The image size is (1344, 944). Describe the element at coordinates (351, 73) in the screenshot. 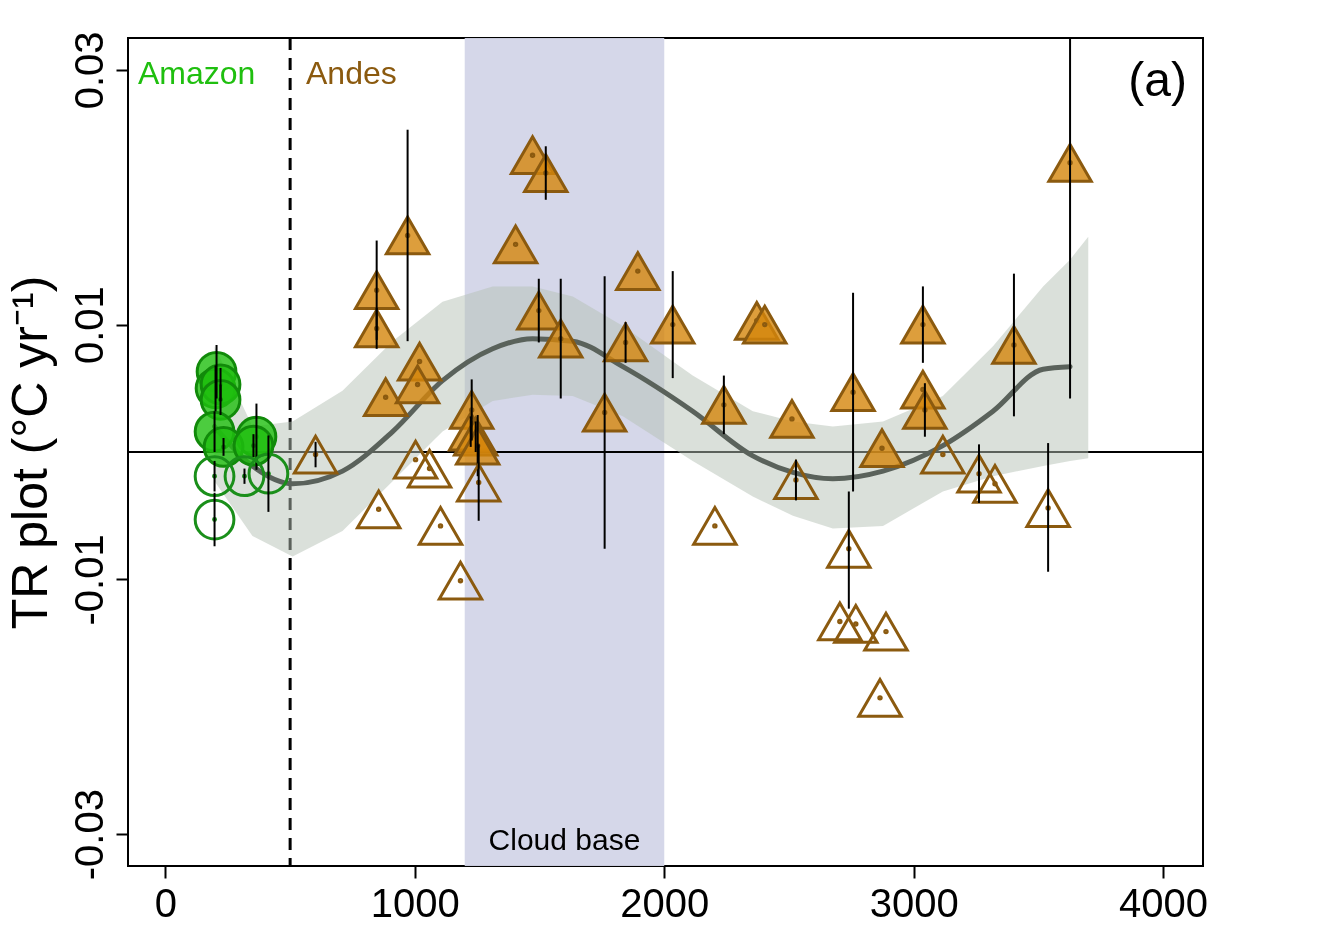

I see `annotation: Andes` at that location.